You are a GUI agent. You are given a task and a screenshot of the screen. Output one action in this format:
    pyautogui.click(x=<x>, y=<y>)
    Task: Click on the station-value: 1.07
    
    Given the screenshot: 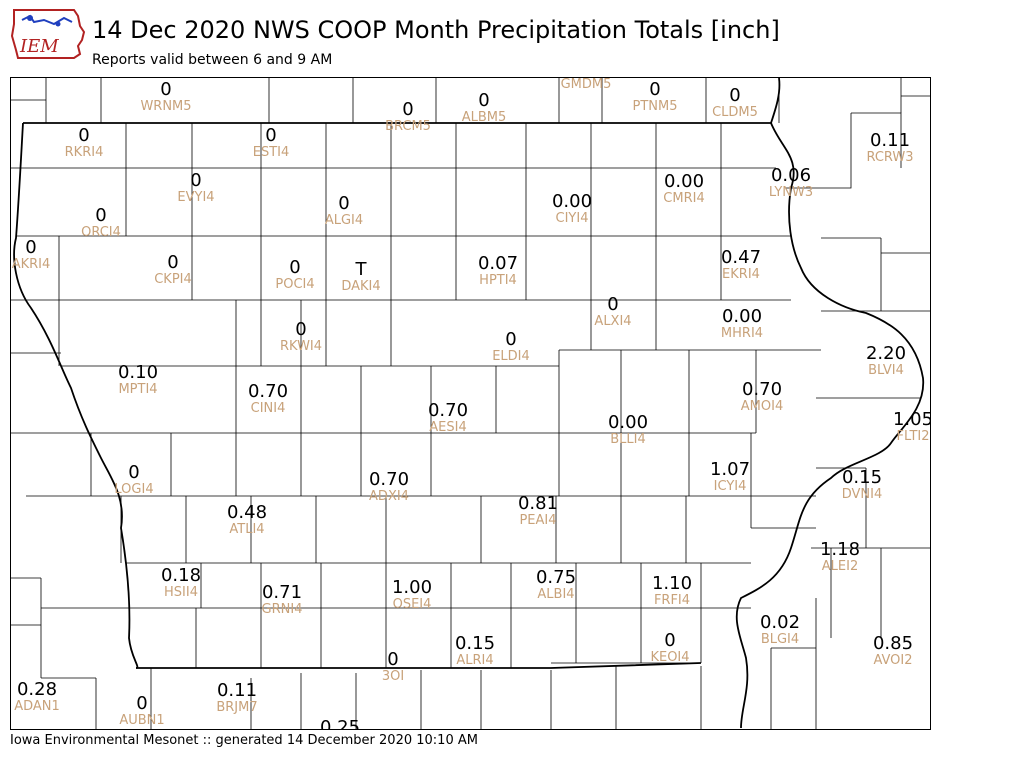 What is the action you would take?
    pyautogui.click(x=730, y=469)
    